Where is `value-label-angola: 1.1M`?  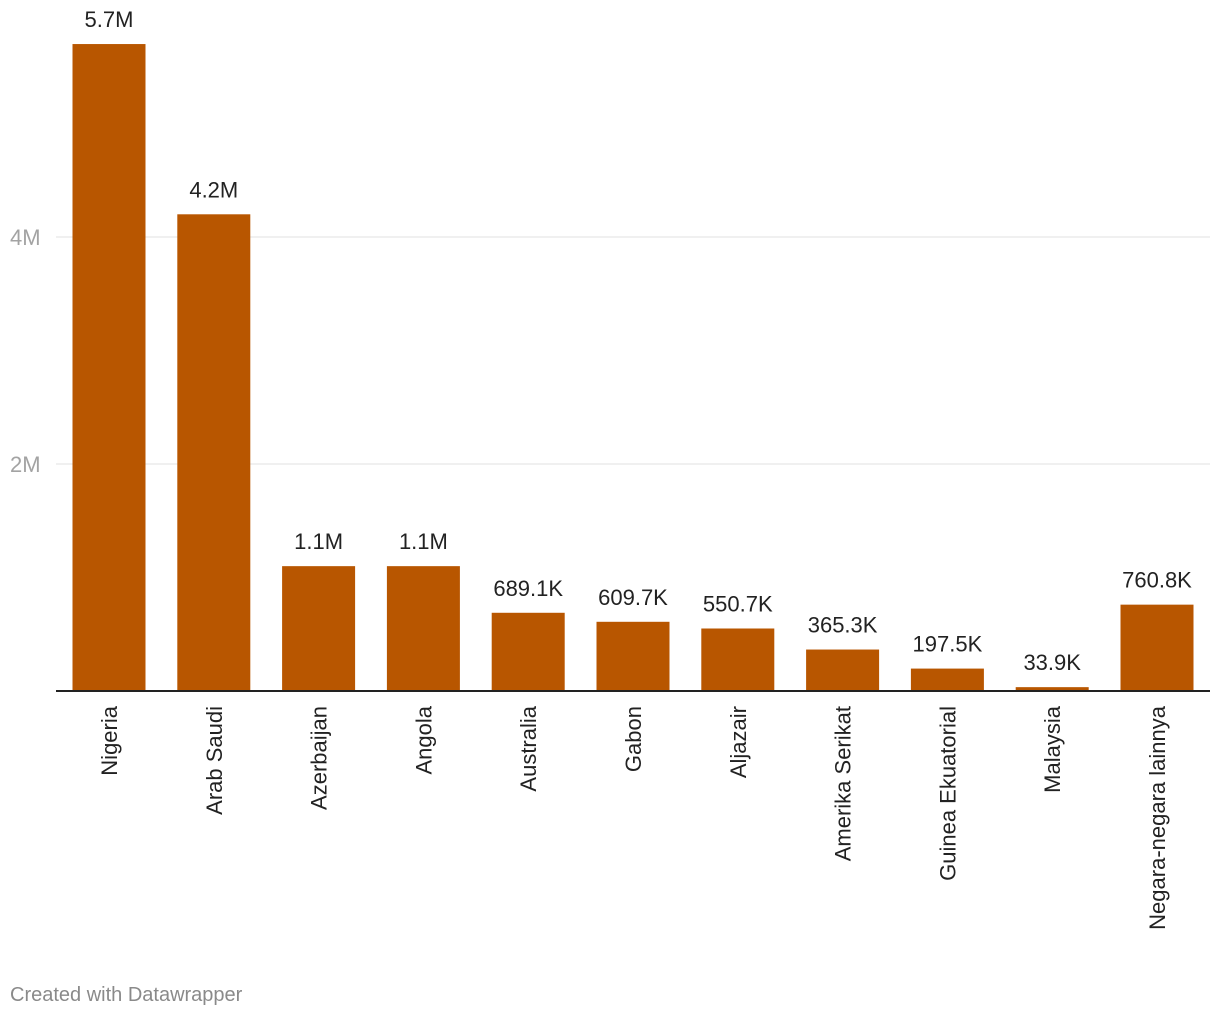 value-label-angola: 1.1M is located at coordinates (423, 541).